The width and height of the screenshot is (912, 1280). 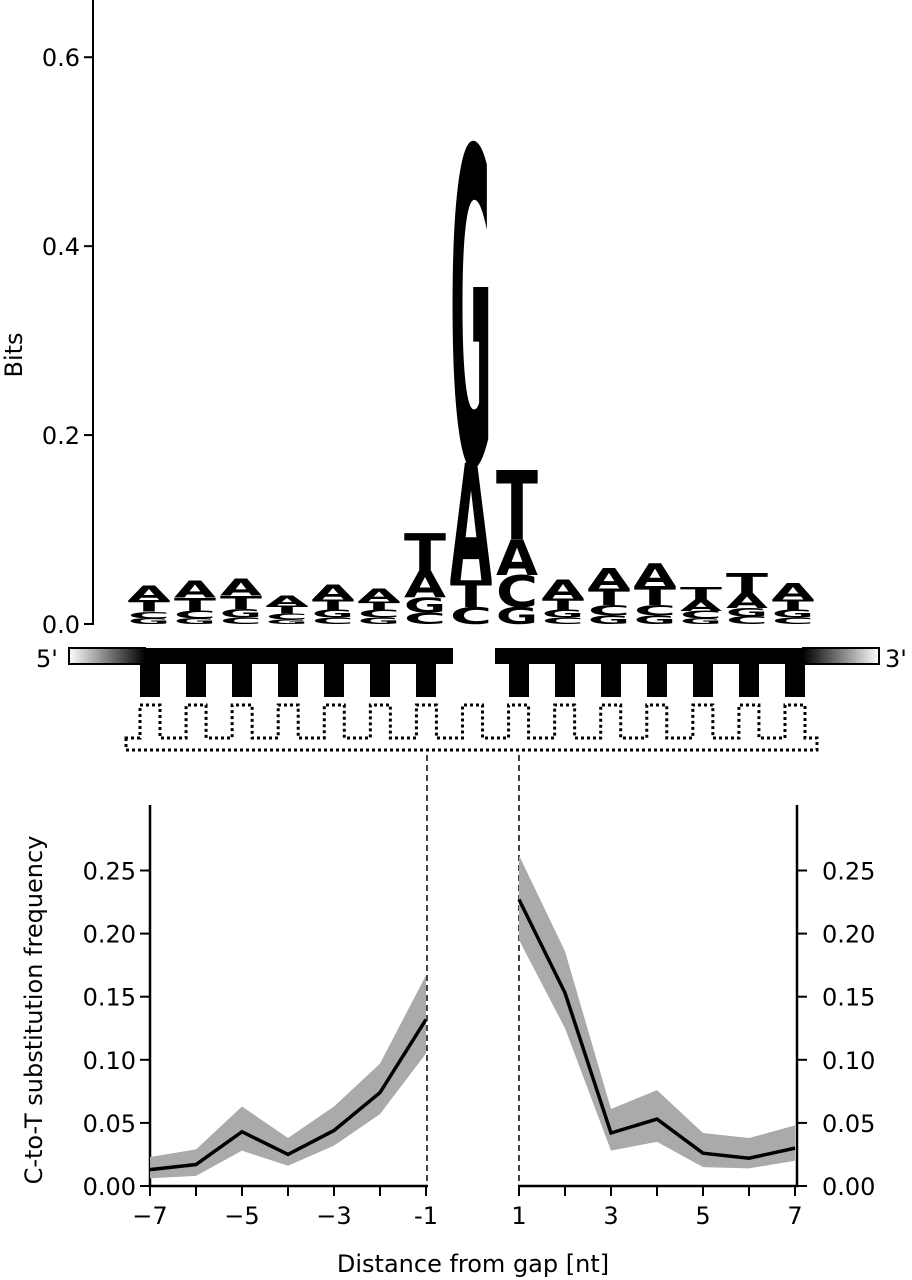 I want to click on right-confidence-band, so click(x=657, y=1012).